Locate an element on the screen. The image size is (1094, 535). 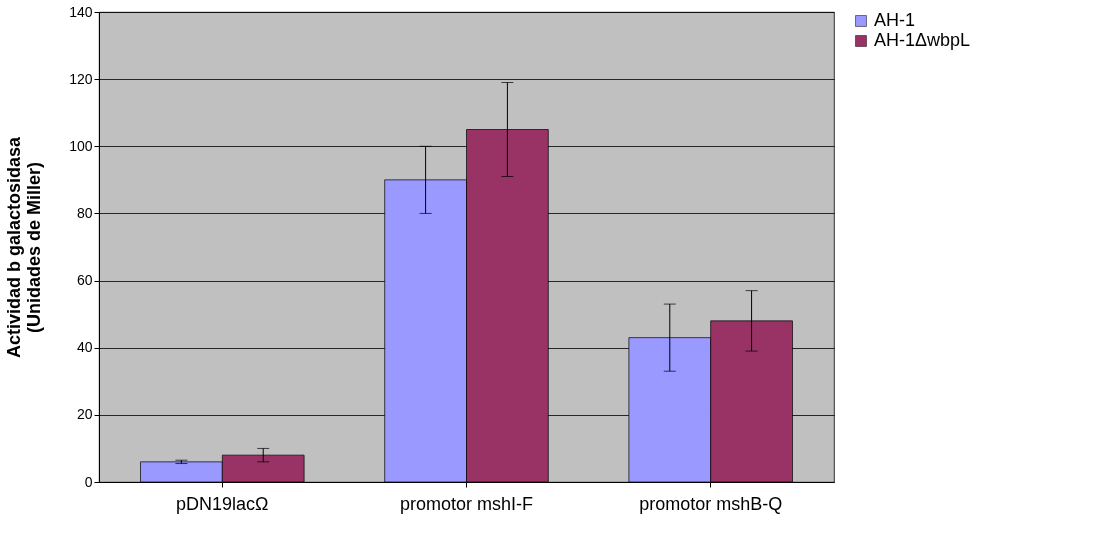
legend-label: AH-1ΔwbpL is located at coordinates (922, 40).